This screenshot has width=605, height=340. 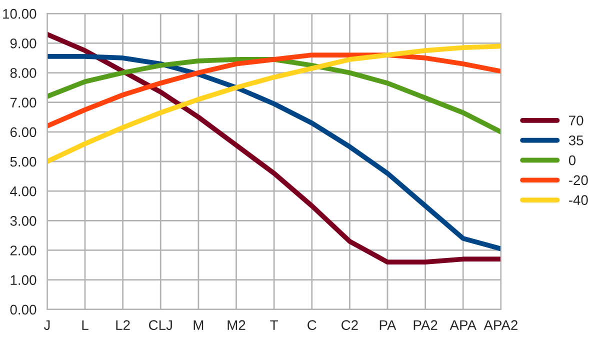 What do you see at coordinates (578, 180) in the screenshot?
I see `legend-label: -20` at bounding box center [578, 180].